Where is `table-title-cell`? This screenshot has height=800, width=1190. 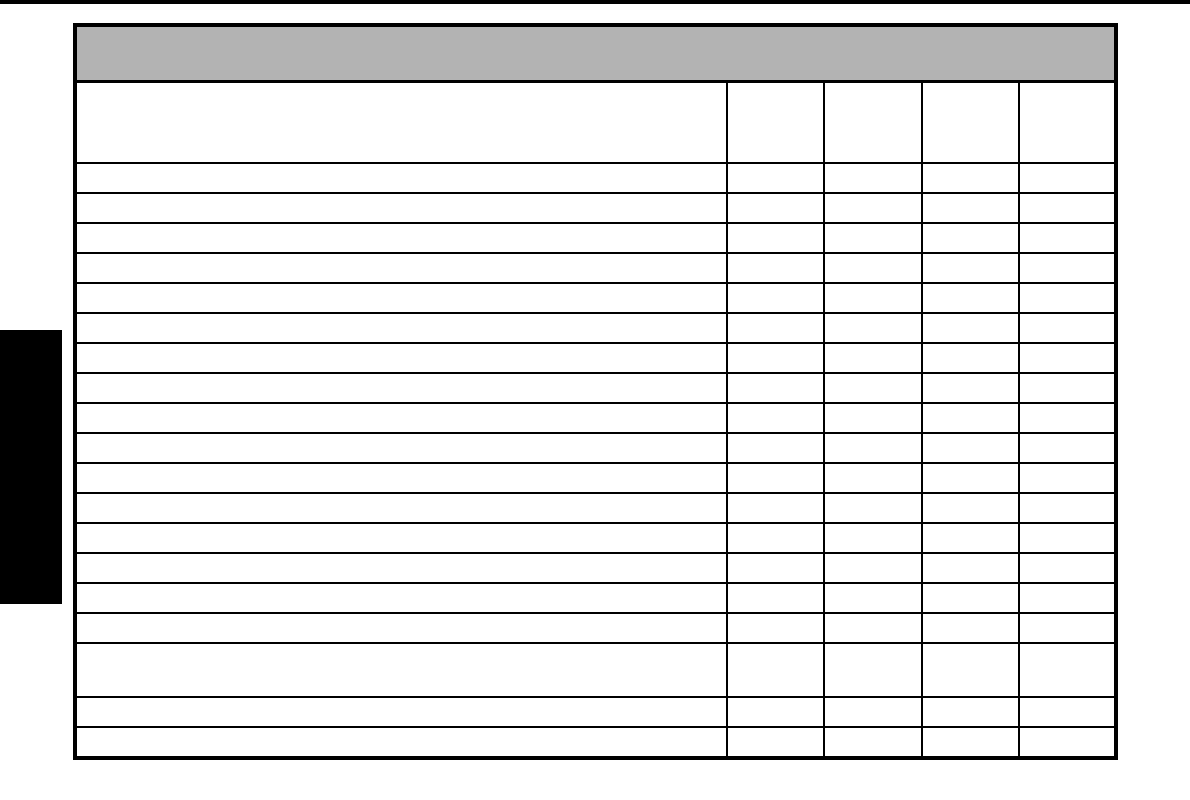
table-title-cell is located at coordinates (595, 53).